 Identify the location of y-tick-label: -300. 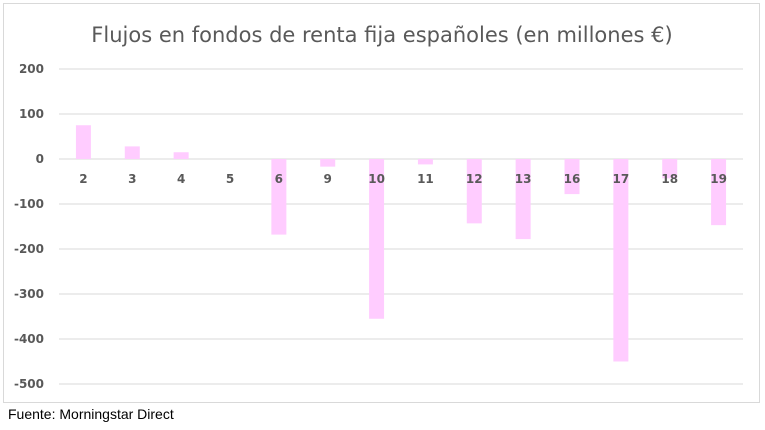
(29, 294).